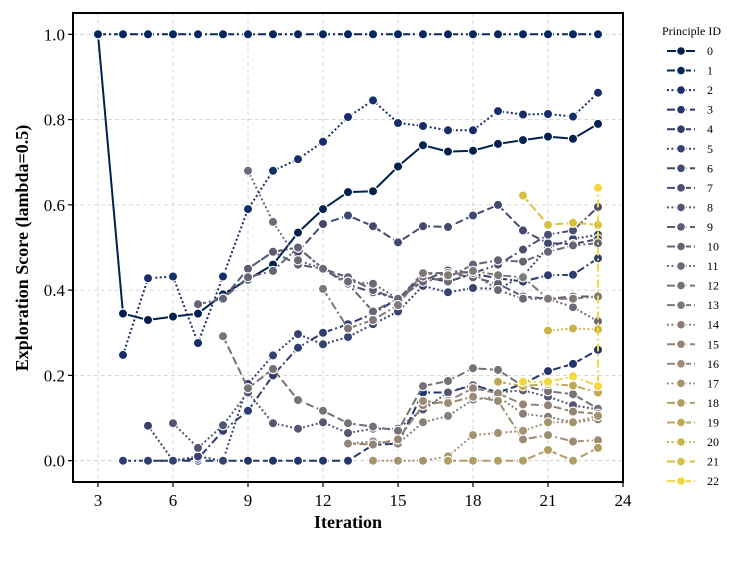  I want to click on legend-label: 11, so click(713, 266).